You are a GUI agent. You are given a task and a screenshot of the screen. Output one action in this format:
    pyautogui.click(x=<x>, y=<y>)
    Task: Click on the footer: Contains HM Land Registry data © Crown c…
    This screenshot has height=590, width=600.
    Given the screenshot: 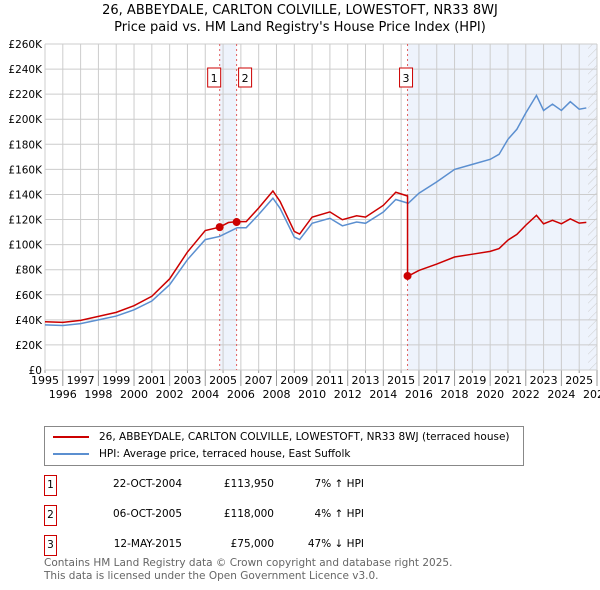 What is the action you would take?
    pyautogui.click(x=248, y=570)
    